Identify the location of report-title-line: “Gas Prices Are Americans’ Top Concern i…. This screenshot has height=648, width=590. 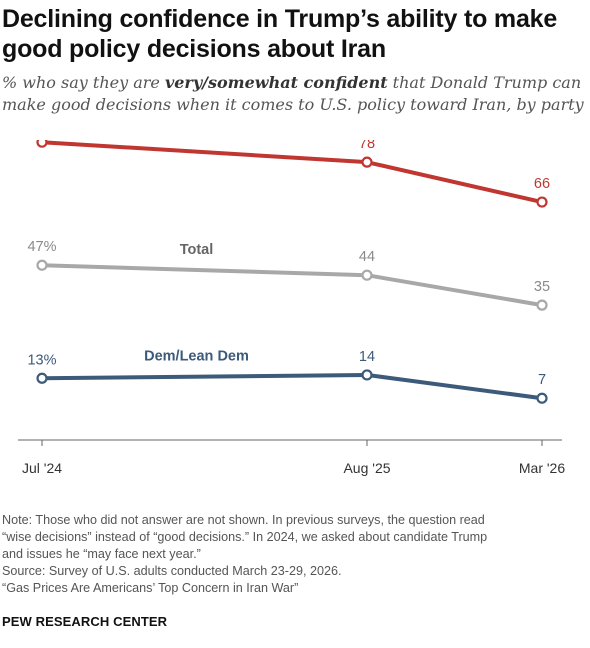
(150, 588).